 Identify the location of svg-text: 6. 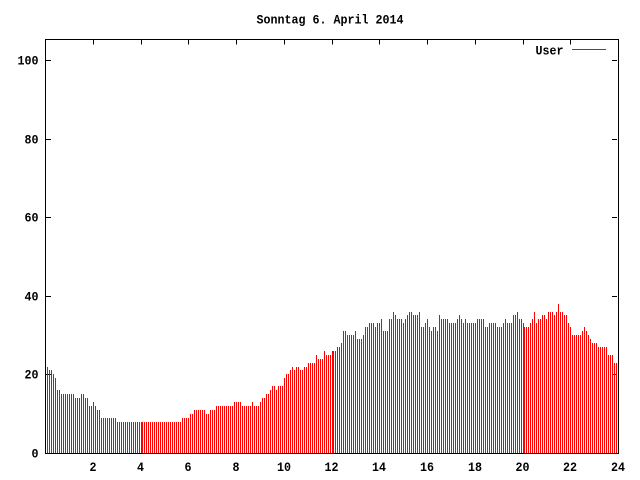
(188, 467).